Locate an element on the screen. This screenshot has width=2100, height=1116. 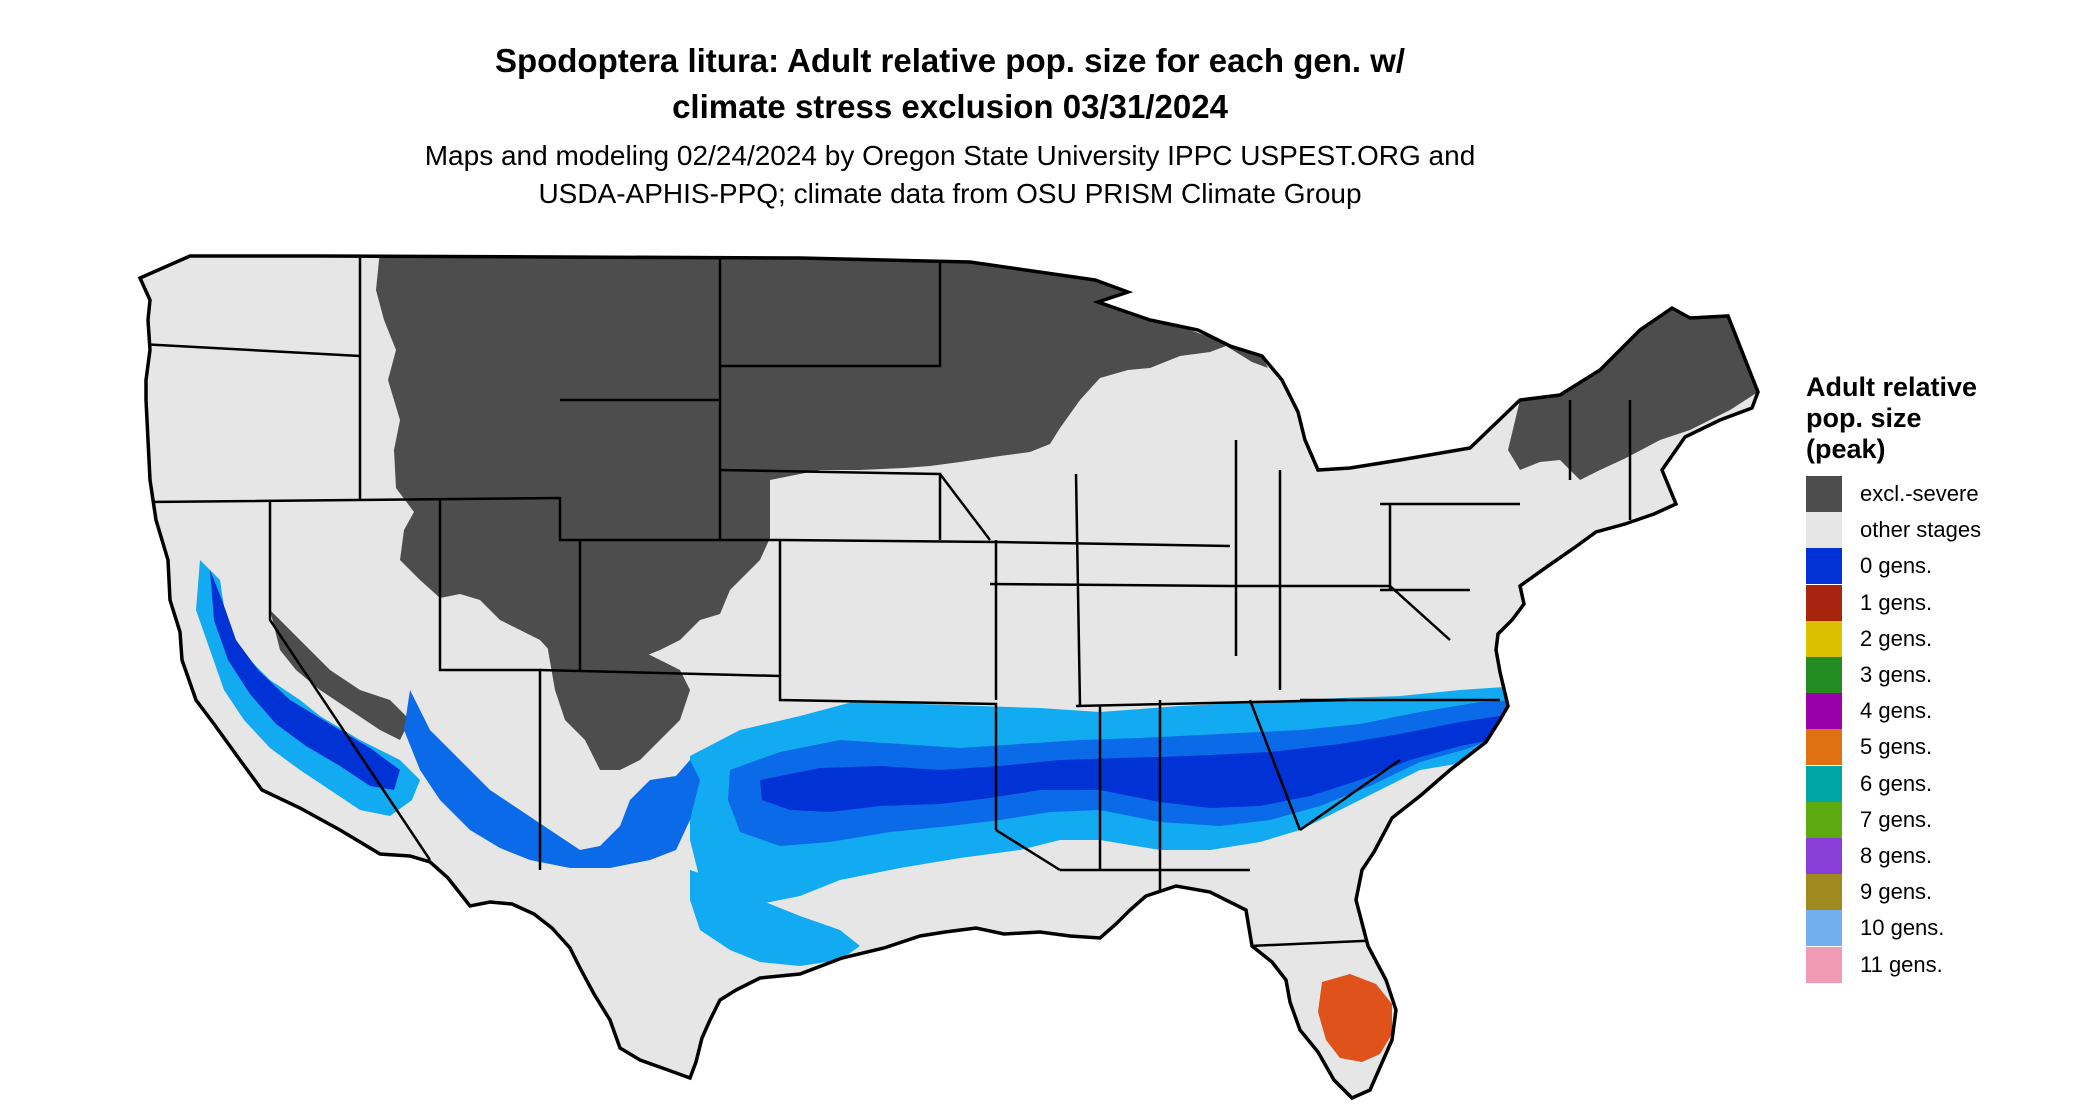
legend-label: excl.-severe is located at coordinates (1919, 493).